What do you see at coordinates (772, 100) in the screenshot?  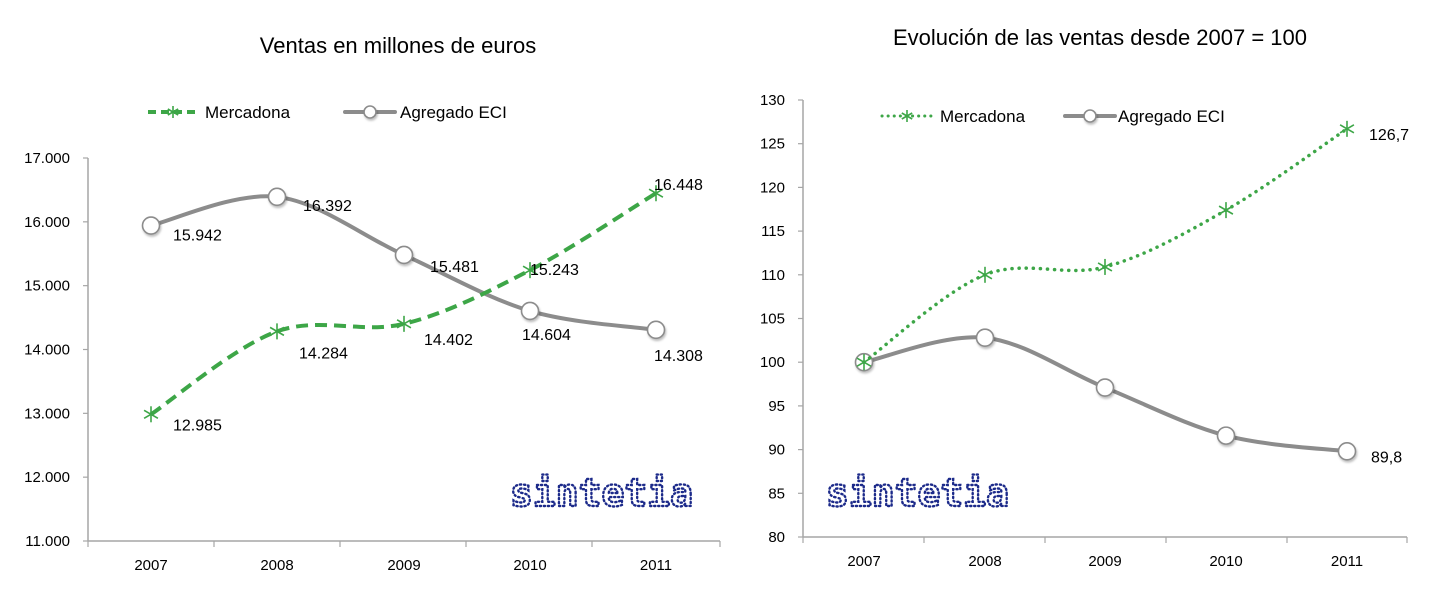 I see `y-tick-label: 130` at bounding box center [772, 100].